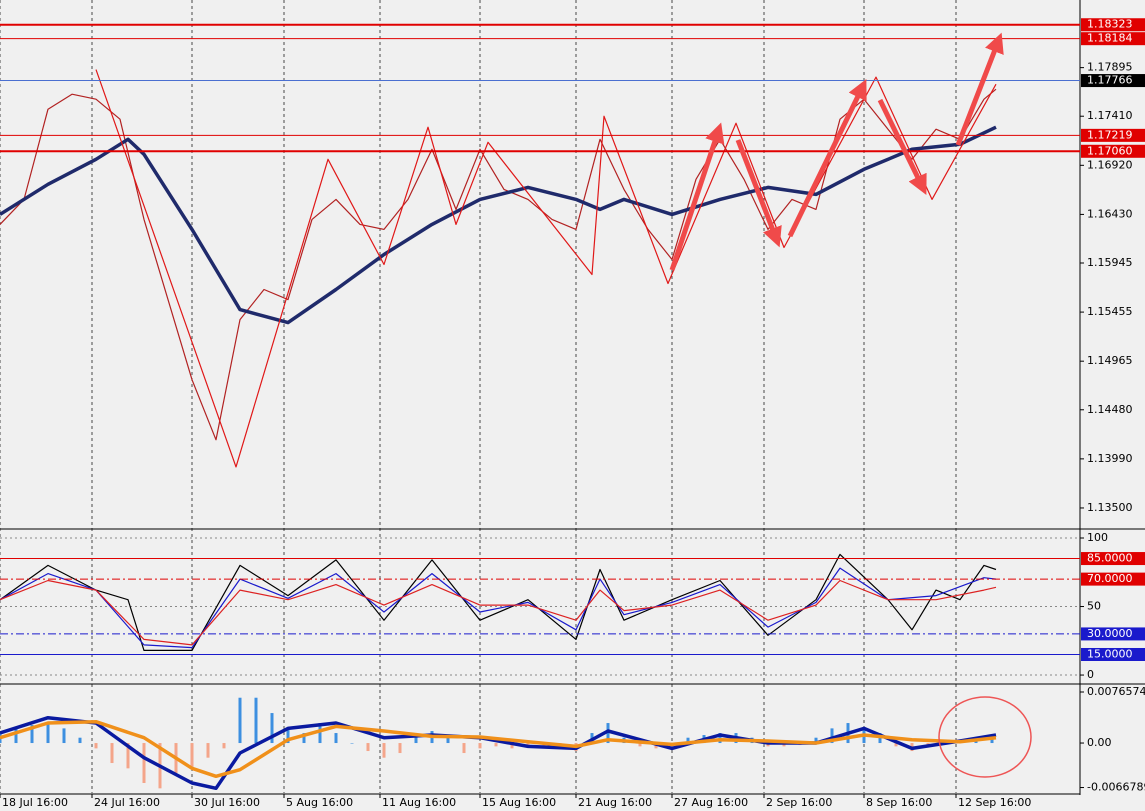 The height and width of the screenshot is (811, 1145). Describe the element at coordinates (1116, 787) in the screenshot. I see `y-tick-label: -0.0066789` at that location.